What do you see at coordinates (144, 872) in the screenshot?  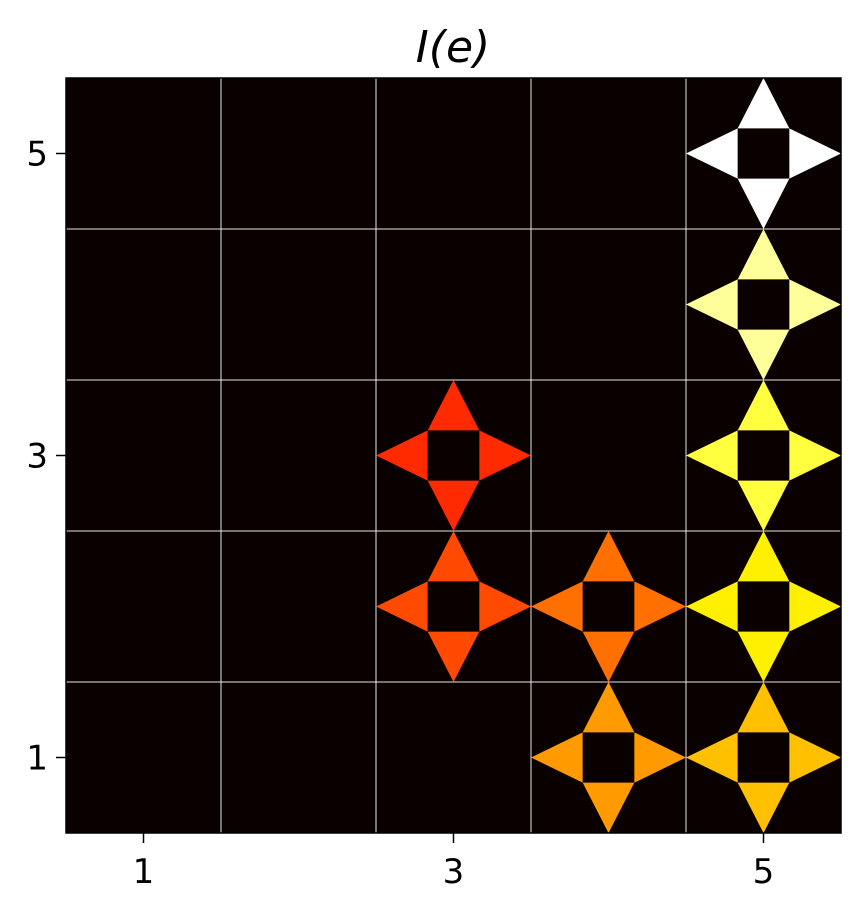 I see `x-tick-label: 1` at bounding box center [144, 872].